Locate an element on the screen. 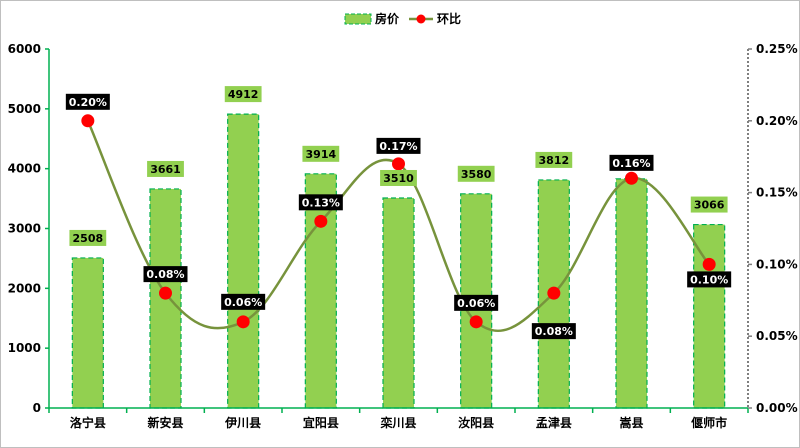  line-label-7-bg is located at coordinates (553, 331).